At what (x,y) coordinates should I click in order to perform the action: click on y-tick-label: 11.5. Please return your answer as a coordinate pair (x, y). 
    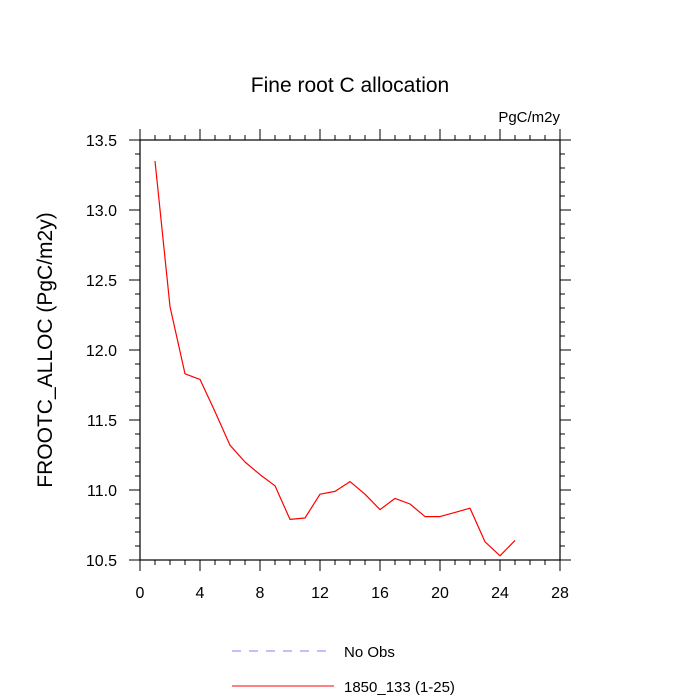
    Looking at the image, I should click on (102, 421).